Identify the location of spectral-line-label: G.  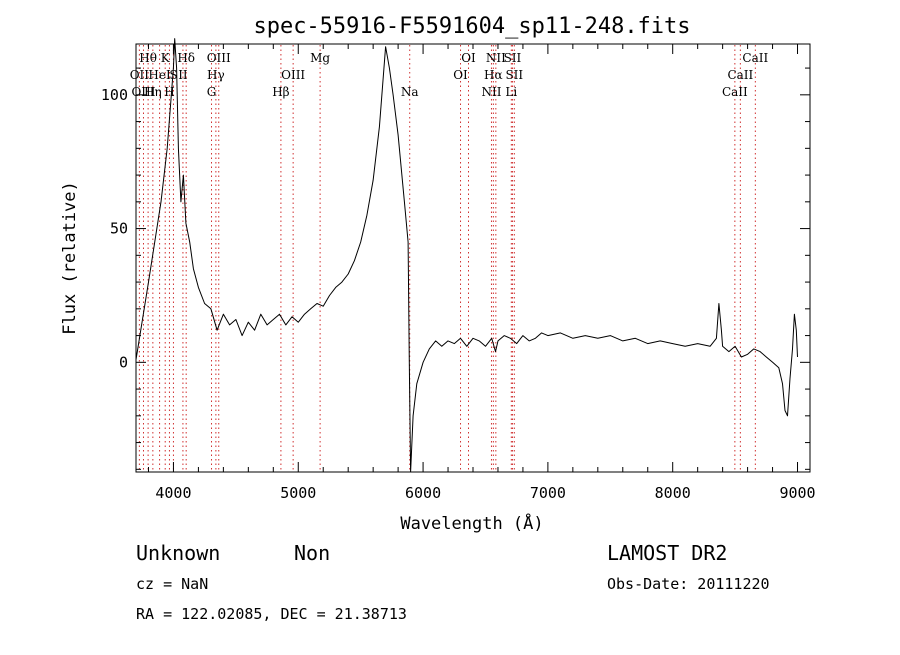
(212, 92).